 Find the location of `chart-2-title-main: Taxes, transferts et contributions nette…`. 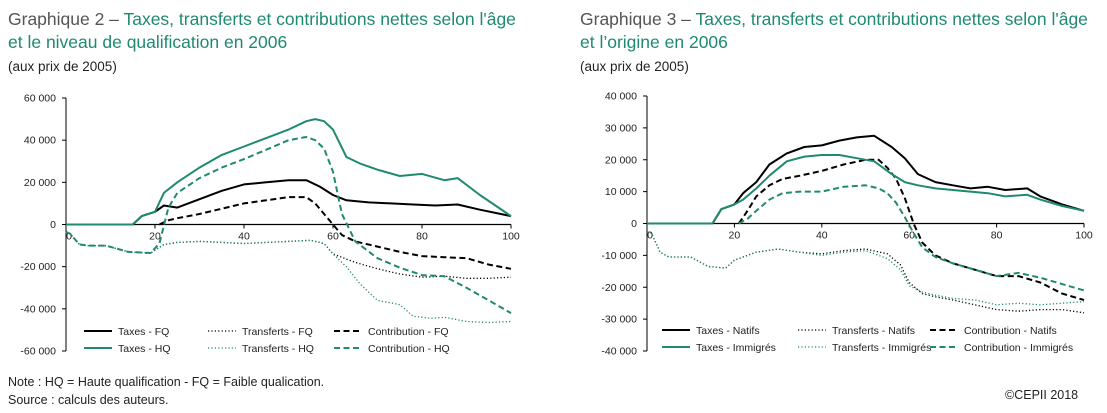

chart-2-title-main: Taxes, transferts et contributions nette… is located at coordinates (319, 19).